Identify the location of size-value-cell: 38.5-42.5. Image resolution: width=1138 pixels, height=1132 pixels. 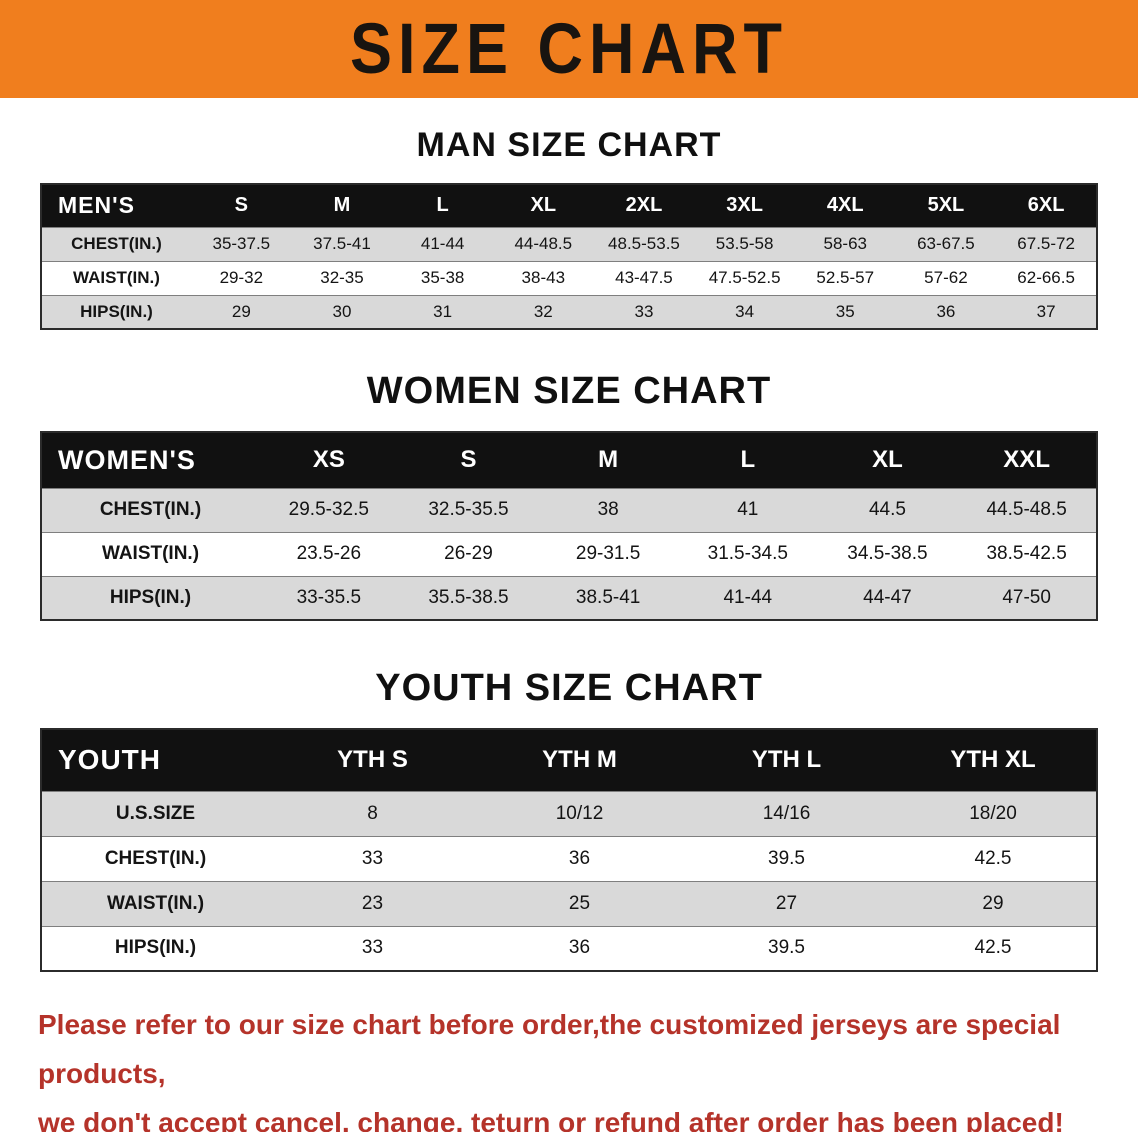
(1027, 553).